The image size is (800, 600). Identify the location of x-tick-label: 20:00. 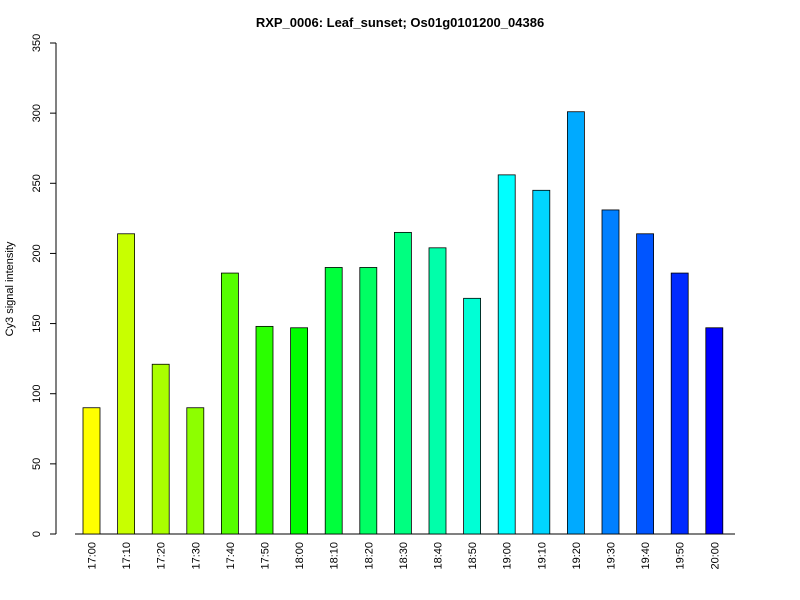
(715, 556).